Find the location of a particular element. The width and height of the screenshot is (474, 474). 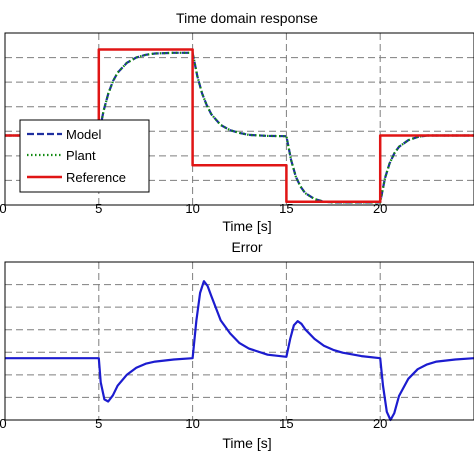

chart-2-x-ticks: 0 5 10 15 20 is located at coordinates (193, 423).